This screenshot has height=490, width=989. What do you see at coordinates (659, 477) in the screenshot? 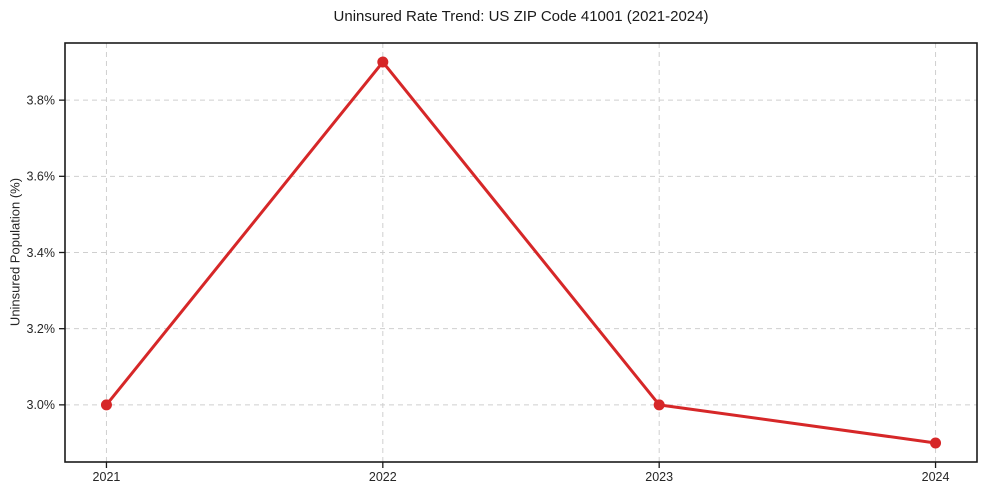
I see `x-tick-label: 2023` at bounding box center [659, 477].